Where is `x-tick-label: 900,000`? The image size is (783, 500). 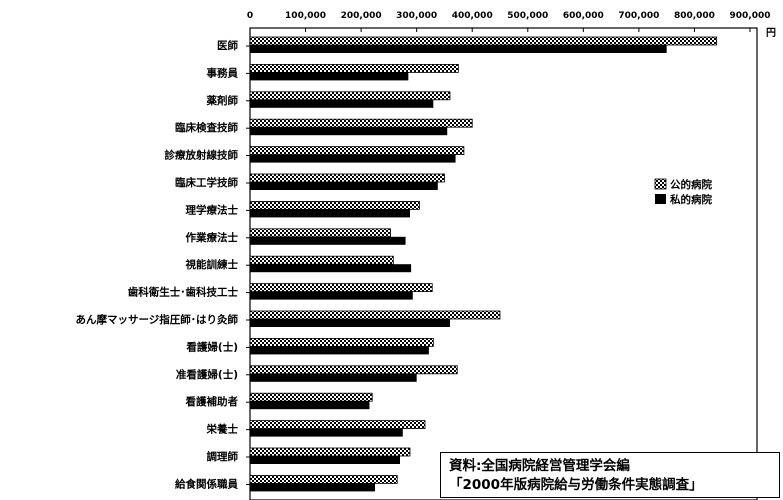
x-tick-label: 900,000 is located at coordinates (750, 16).